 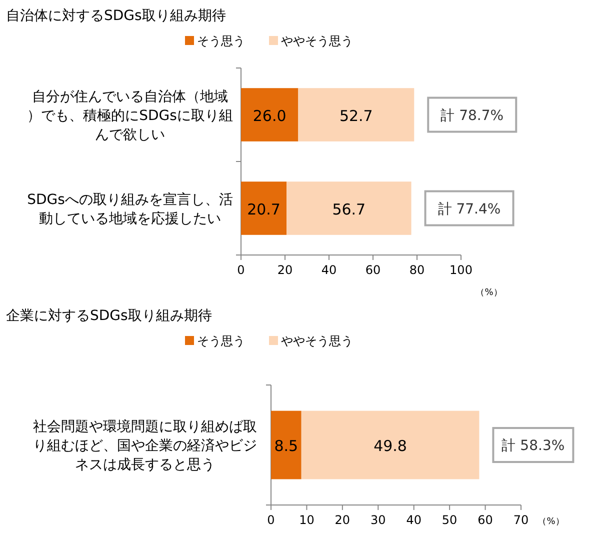 I want to click on data-label: 8.5, so click(x=286, y=446).